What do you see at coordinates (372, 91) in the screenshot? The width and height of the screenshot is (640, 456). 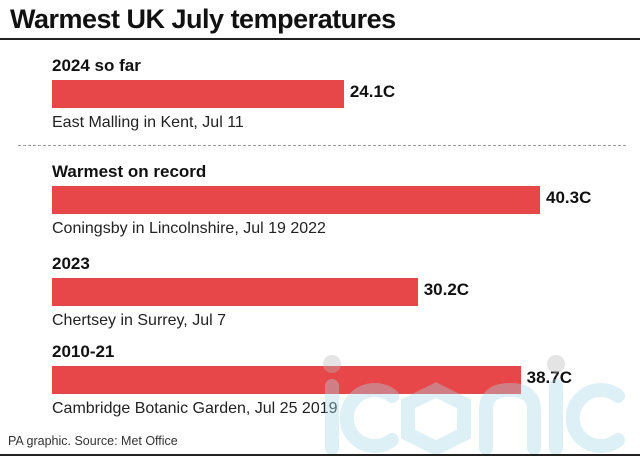 I see `bar-value-label: 24.1C` at bounding box center [372, 91].